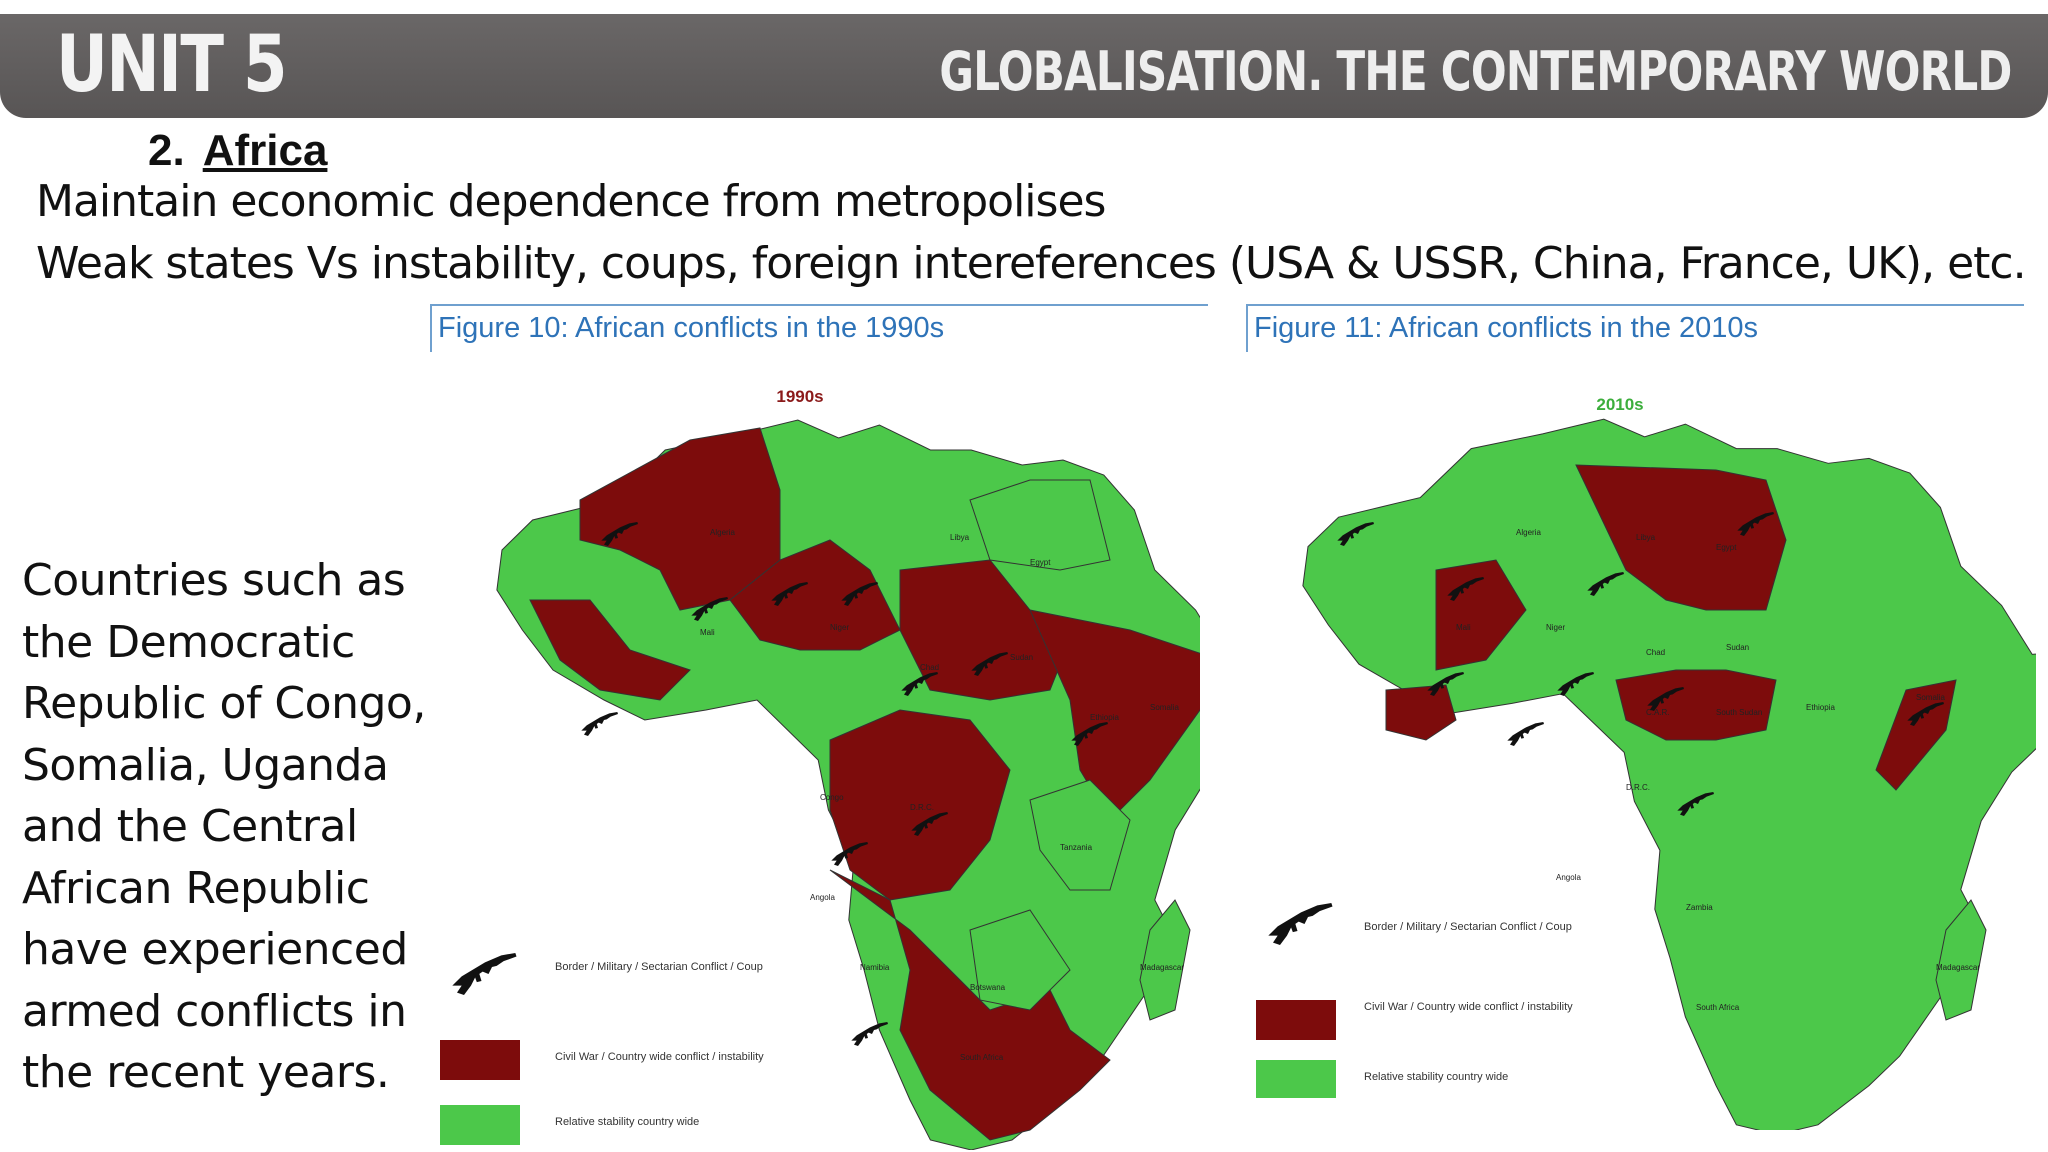  What do you see at coordinates (875, 967) in the screenshot?
I see `label-namibia: Namibia` at bounding box center [875, 967].